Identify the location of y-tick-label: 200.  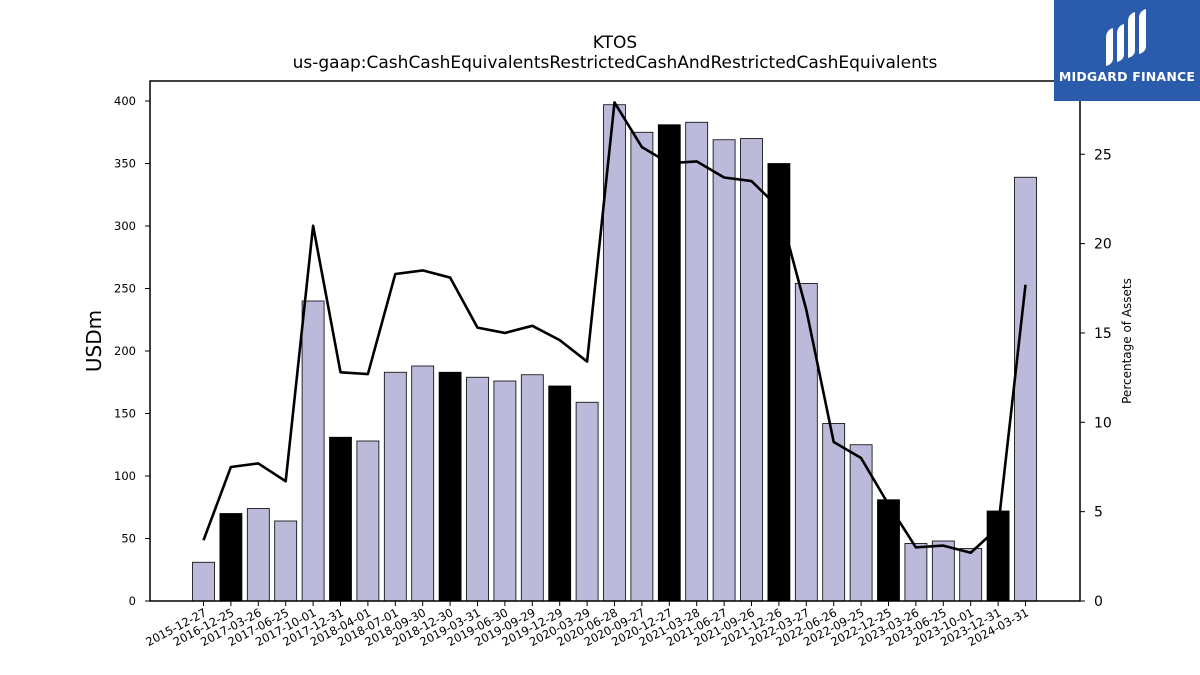
(125, 351).